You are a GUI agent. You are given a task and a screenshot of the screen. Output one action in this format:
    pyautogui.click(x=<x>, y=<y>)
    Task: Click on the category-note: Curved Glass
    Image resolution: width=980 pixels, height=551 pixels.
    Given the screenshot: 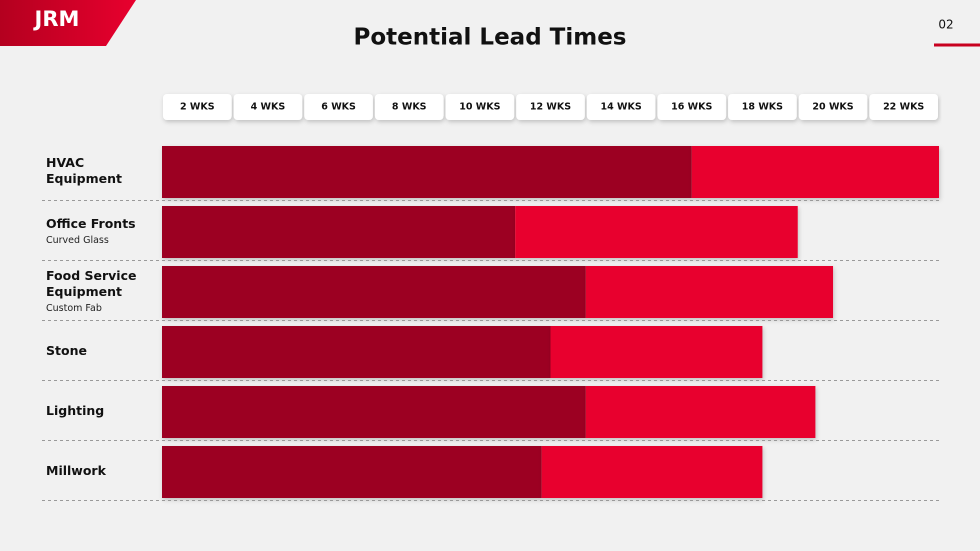 What is the action you would take?
    pyautogui.click(x=77, y=240)
    